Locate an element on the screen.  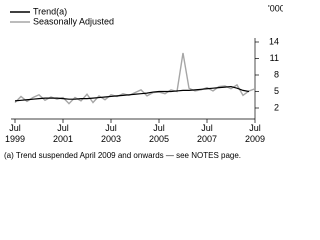
x-tick-label: Jul 2007 is located at coordinates (207, 133).